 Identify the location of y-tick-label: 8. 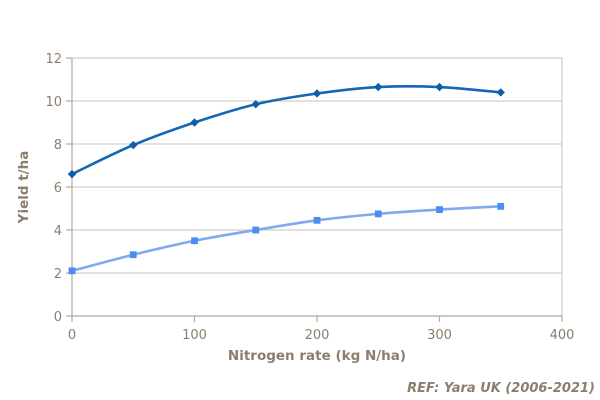
(58, 145).